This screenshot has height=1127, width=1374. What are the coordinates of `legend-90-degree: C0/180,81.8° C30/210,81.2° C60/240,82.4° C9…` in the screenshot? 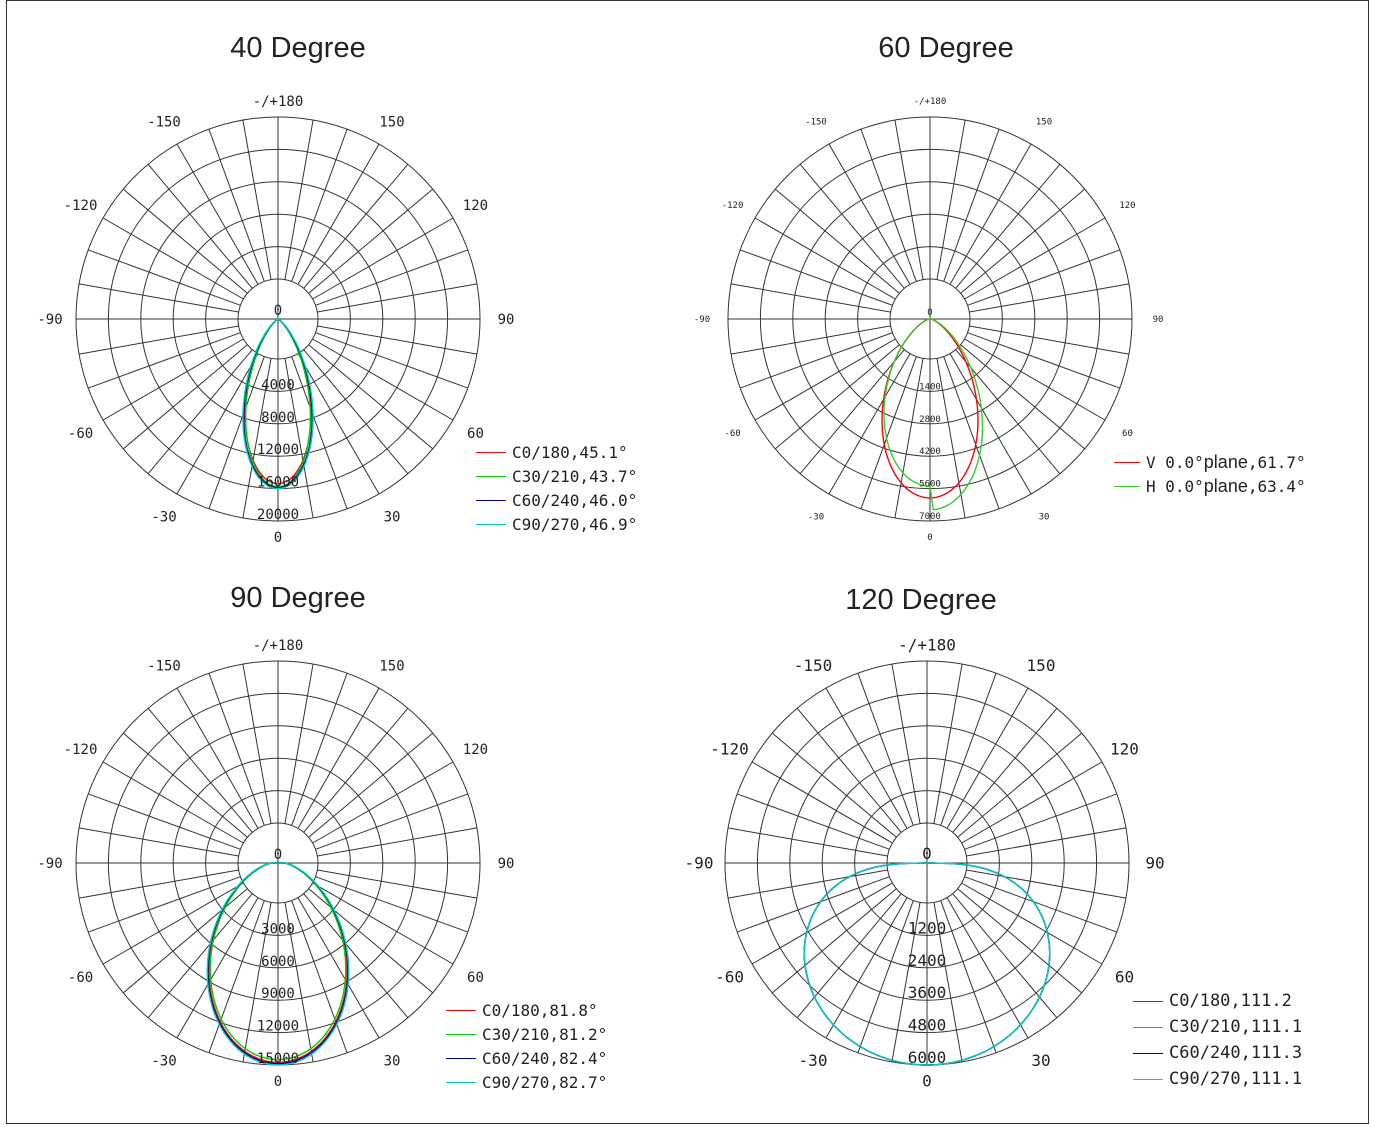 It's located at (526, 1046).